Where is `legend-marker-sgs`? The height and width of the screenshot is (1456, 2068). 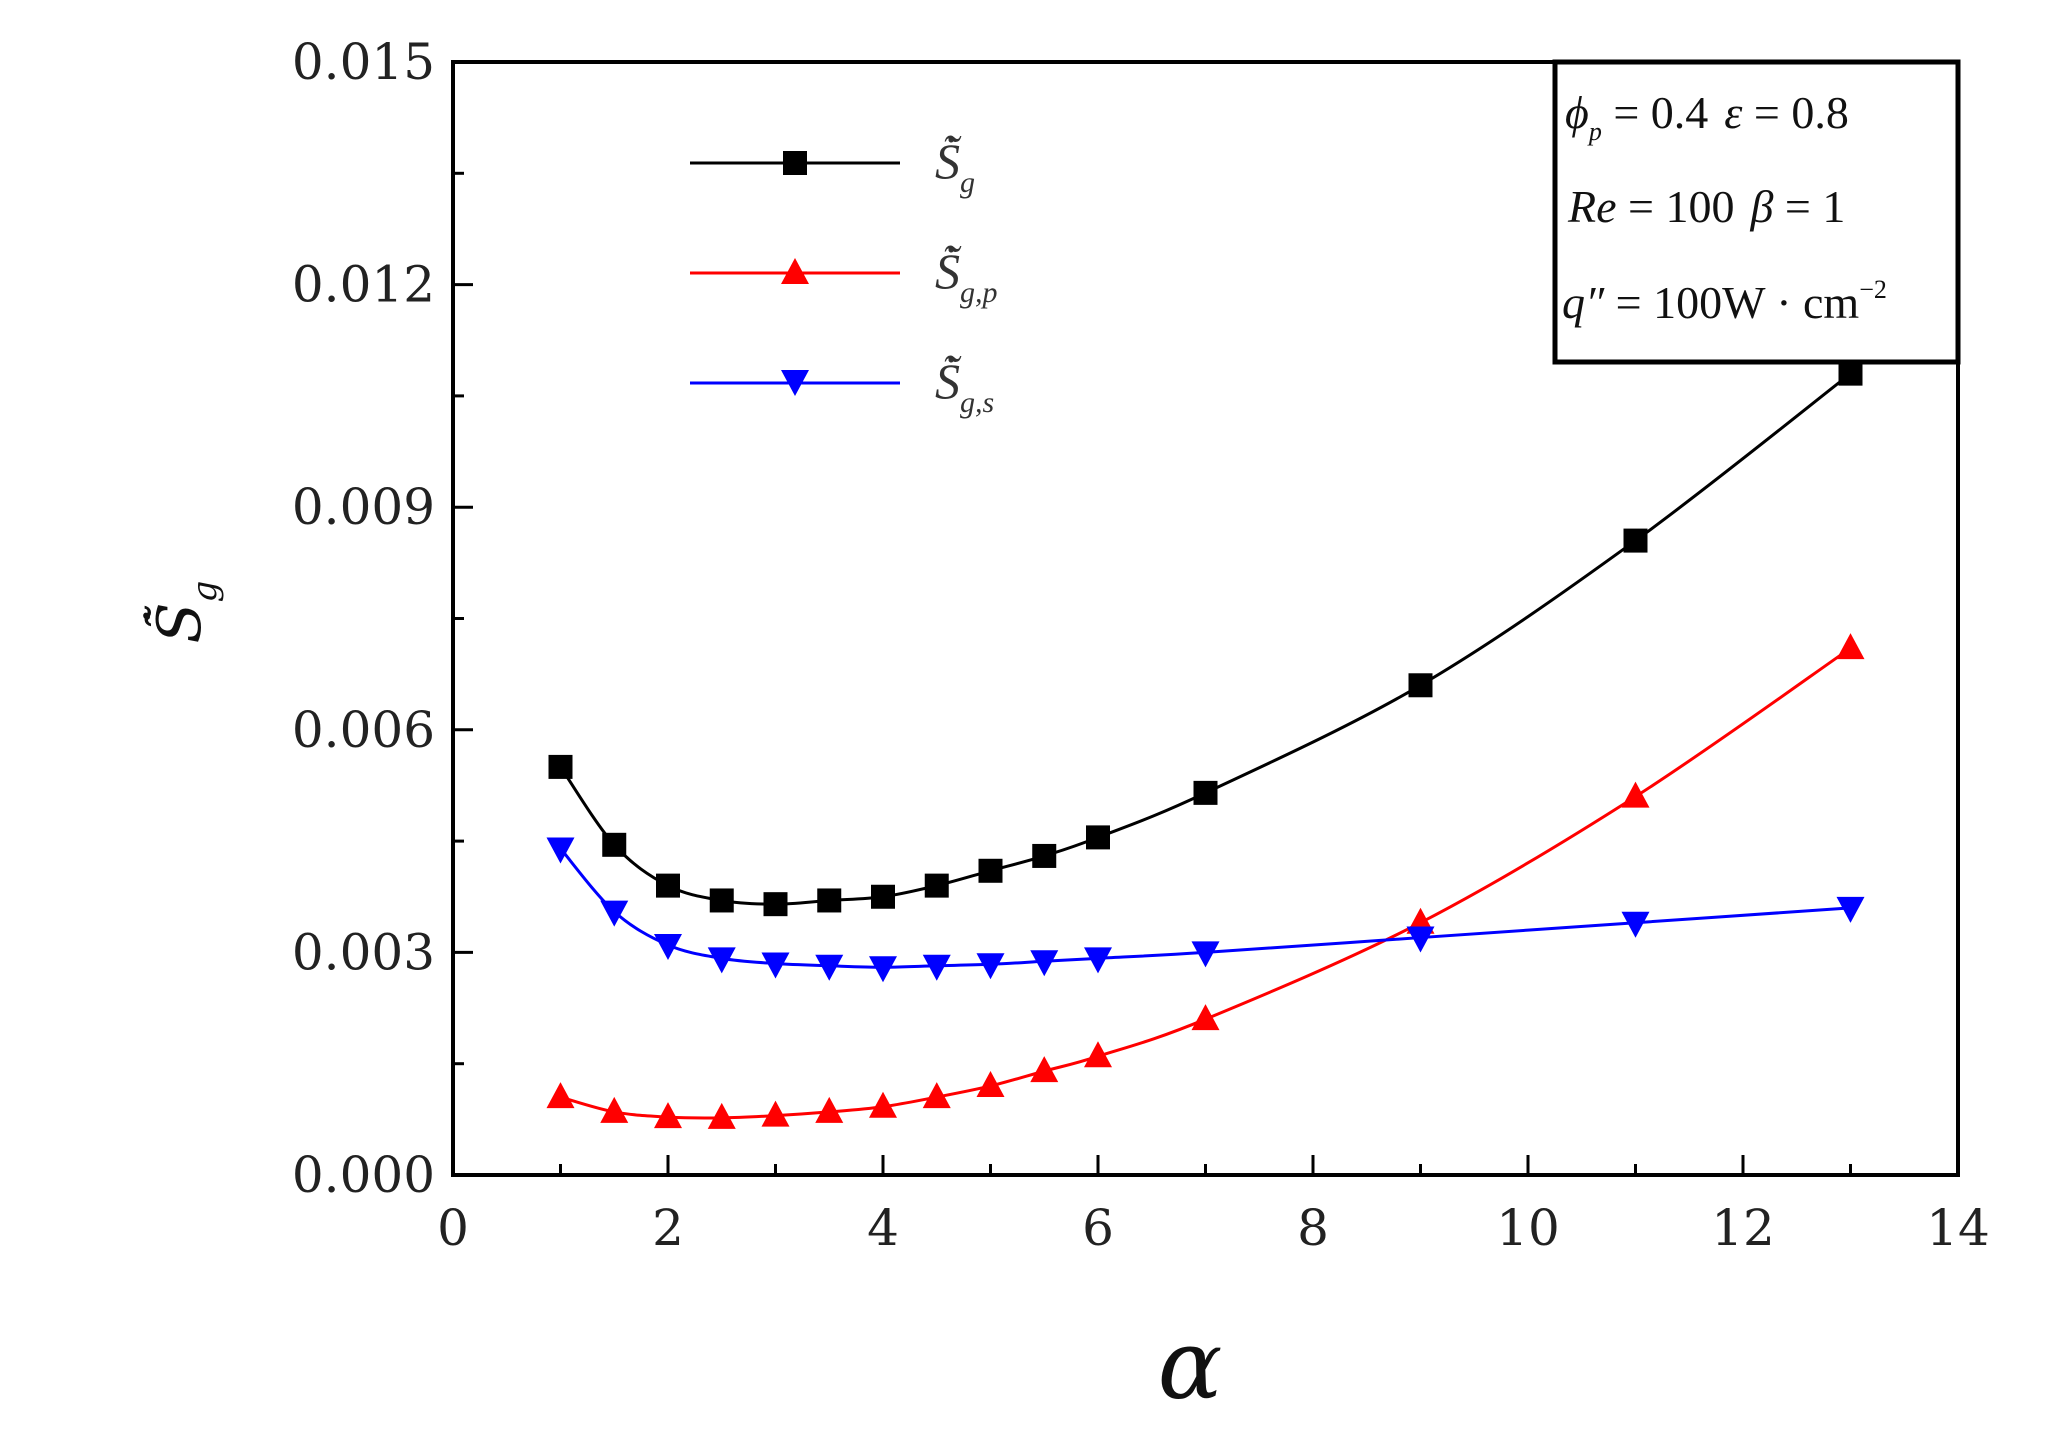 legend-marker-sgs is located at coordinates (795, 383).